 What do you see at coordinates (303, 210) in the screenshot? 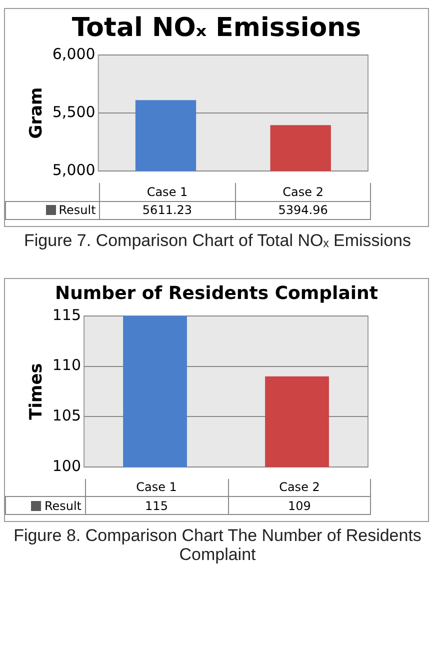
I see `data-label: 5394.96` at bounding box center [303, 210].